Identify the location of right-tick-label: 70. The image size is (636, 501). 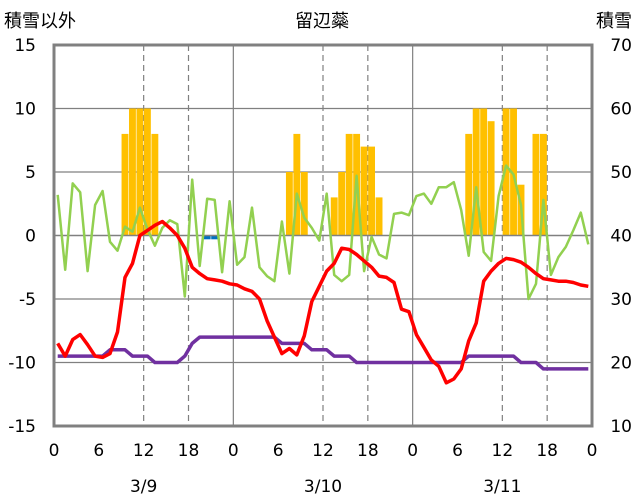
(621, 46).